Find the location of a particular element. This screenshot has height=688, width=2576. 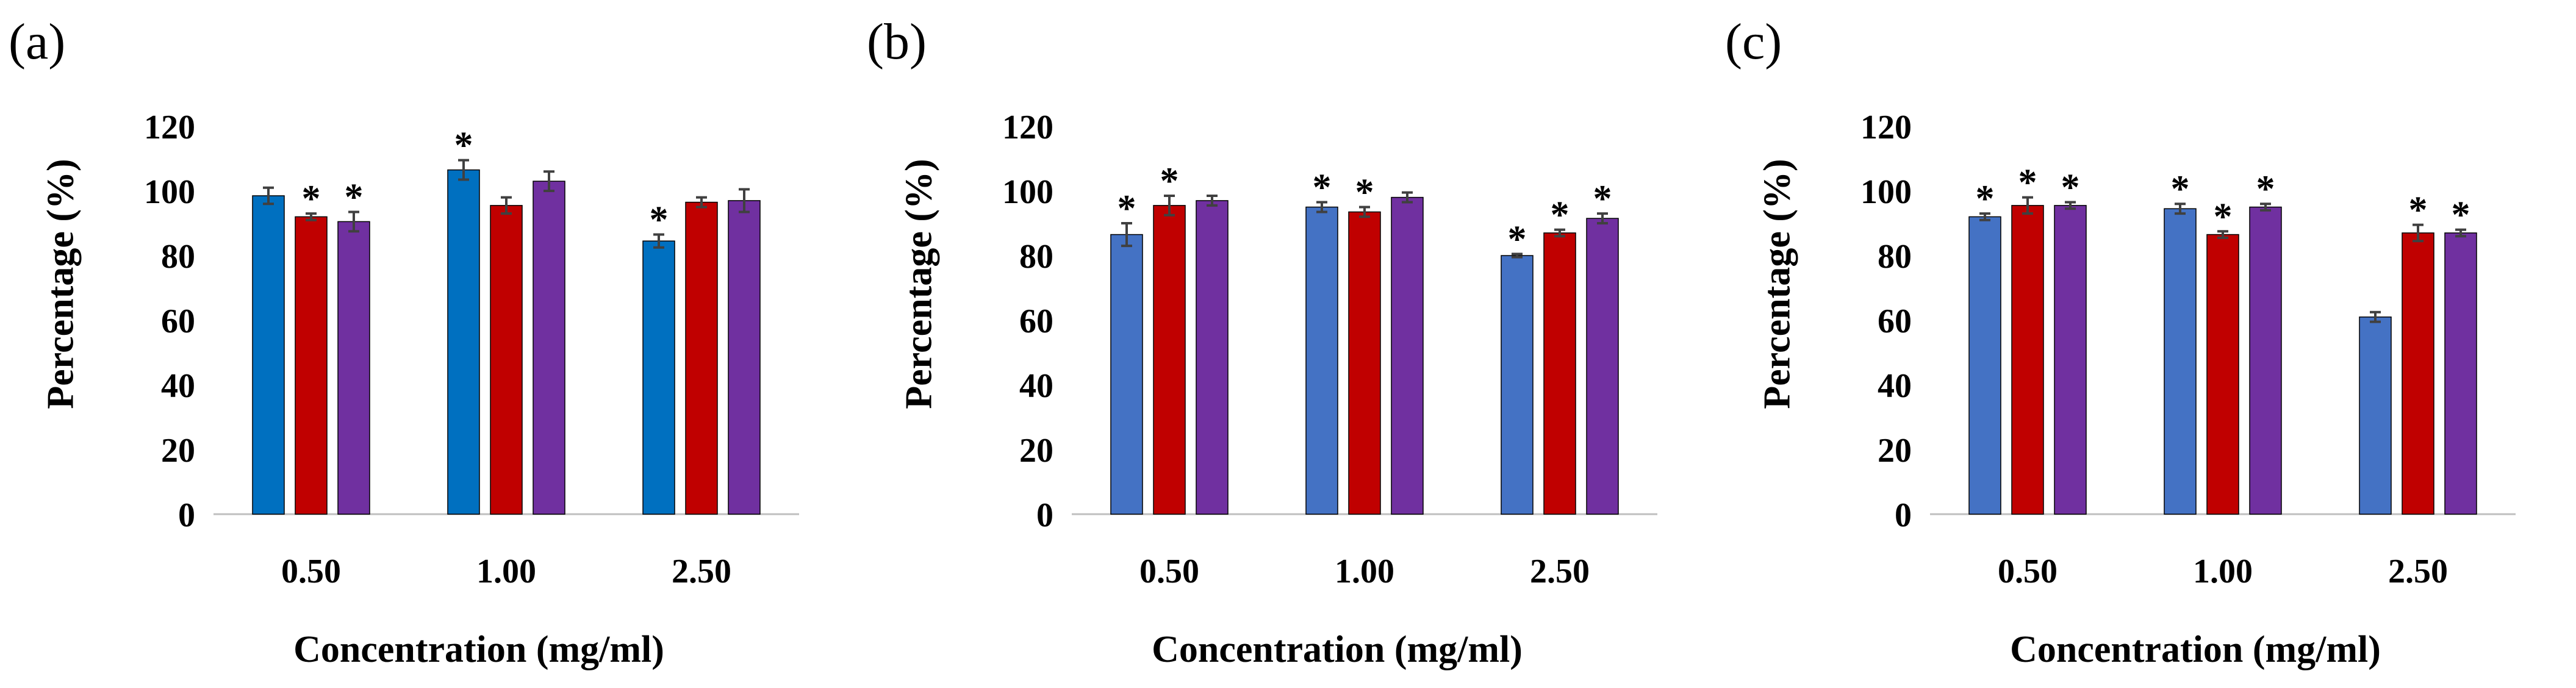

panel-label: (c) is located at coordinates (1754, 41).